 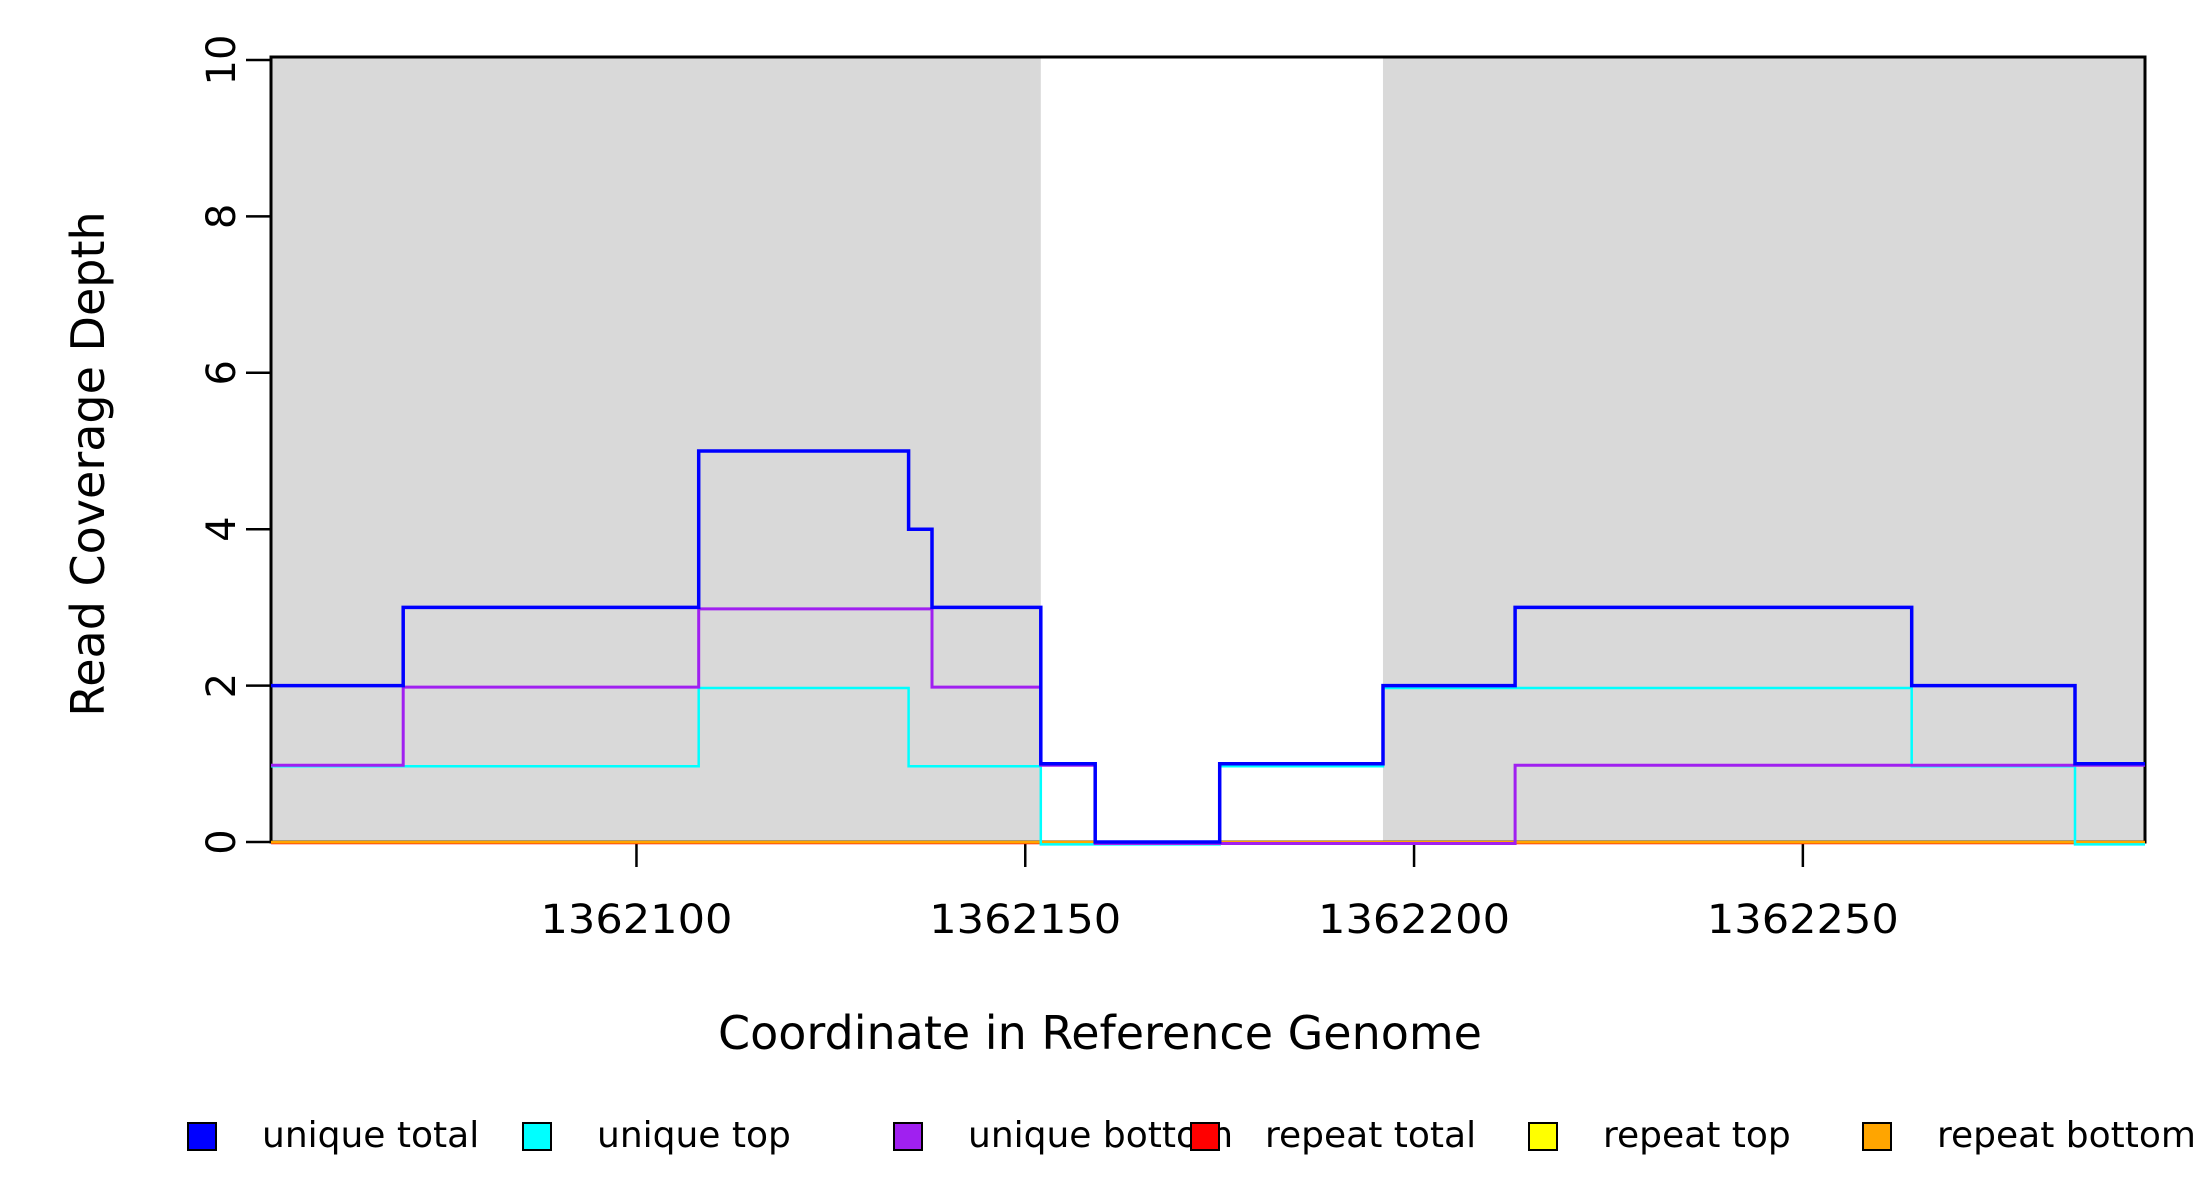 What do you see at coordinates (222, 216) in the screenshot?
I see `y-tick-label-8: 8` at bounding box center [222, 216].